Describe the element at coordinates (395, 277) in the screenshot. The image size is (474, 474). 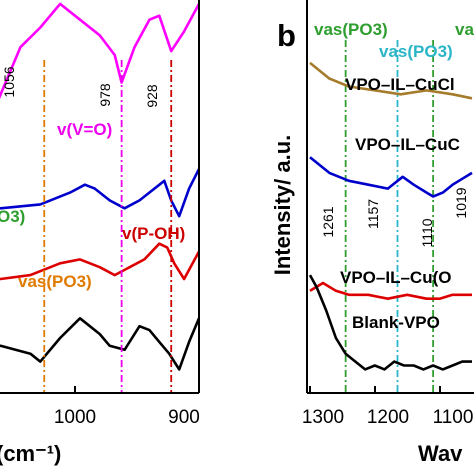
I see `label-series-cu-o: VPO–IL–Cu(O` at that location.